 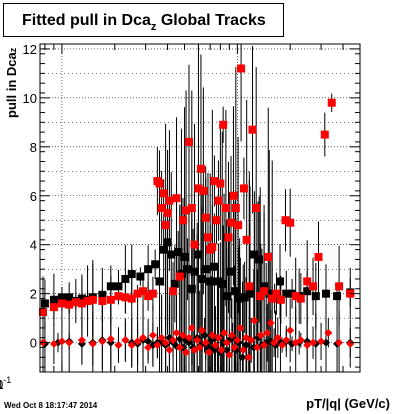 What do you see at coordinates (14, 93) in the screenshot?
I see `y-axis-label: pull in Dcaz` at bounding box center [14, 93].